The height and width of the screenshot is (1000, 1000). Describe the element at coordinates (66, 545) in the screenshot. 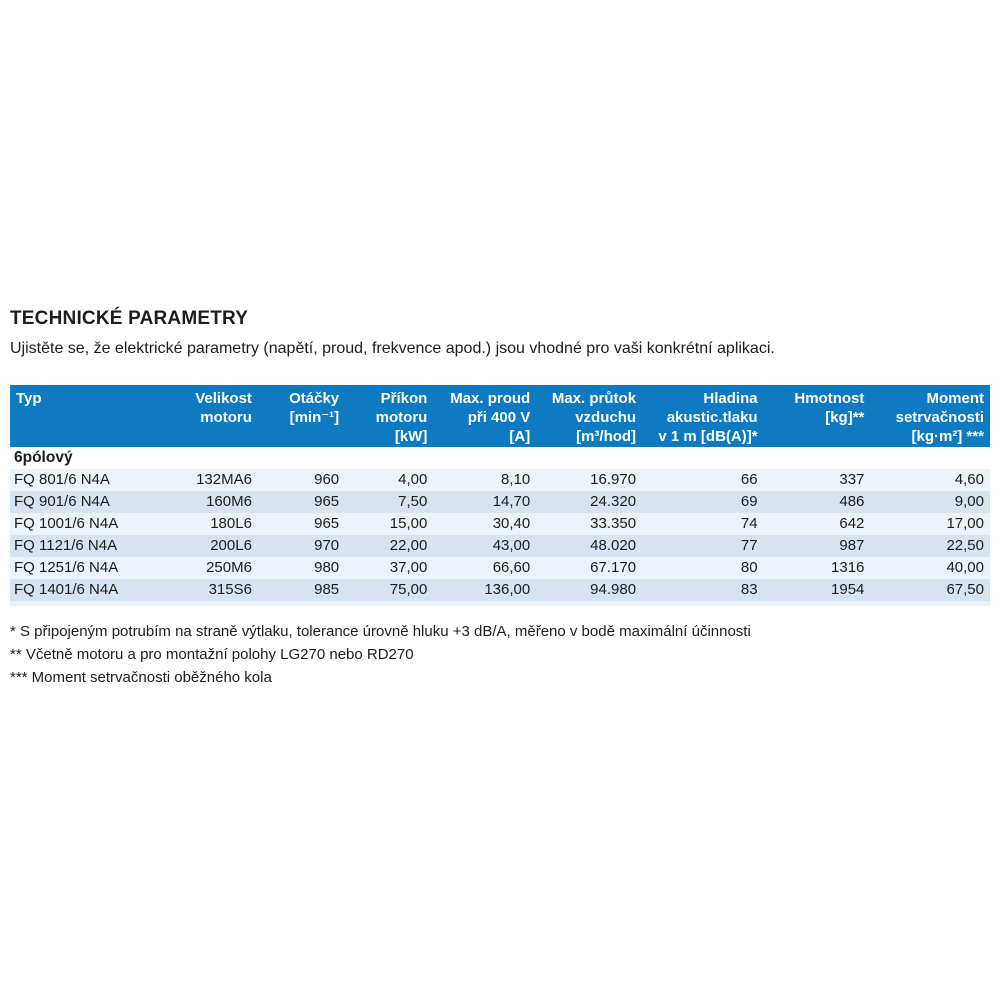

I see `cell-typ: FQ 1121/6 N4A` at that location.